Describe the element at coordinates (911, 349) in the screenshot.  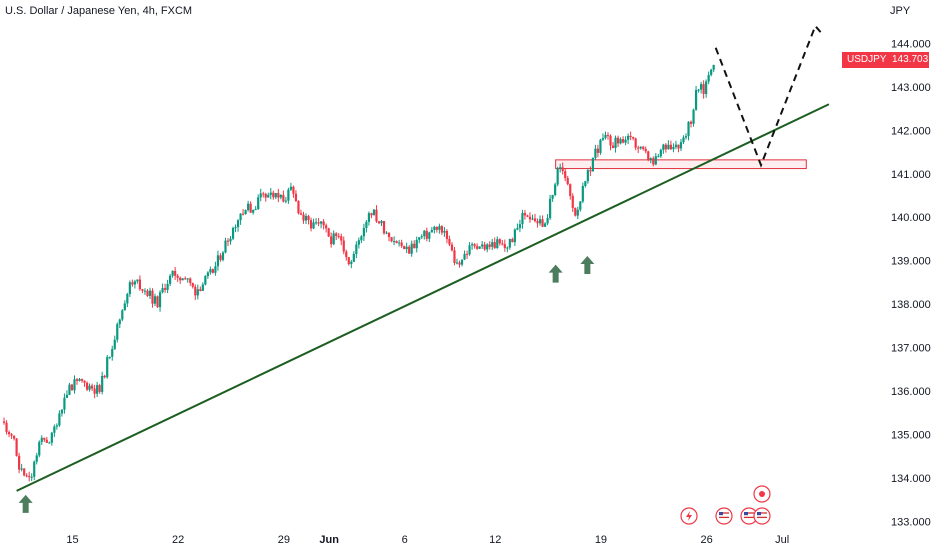
I see `y-tick-label: 137.000` at that location.